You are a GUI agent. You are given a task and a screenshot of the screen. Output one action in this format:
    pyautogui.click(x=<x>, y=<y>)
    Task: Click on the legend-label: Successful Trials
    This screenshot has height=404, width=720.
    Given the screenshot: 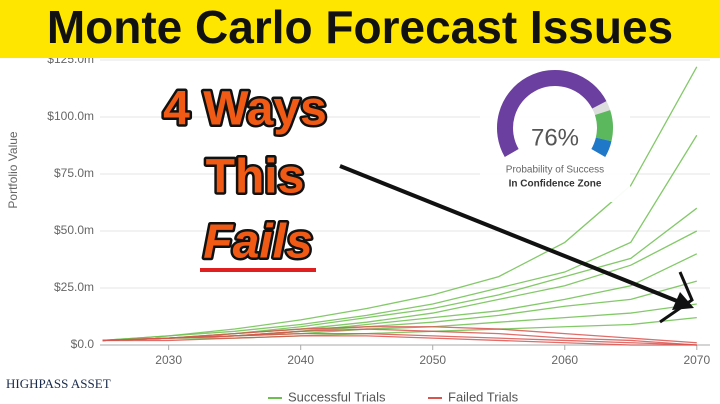 What is the action you would take?
    pyautogui.click(x=337, y=396)
    